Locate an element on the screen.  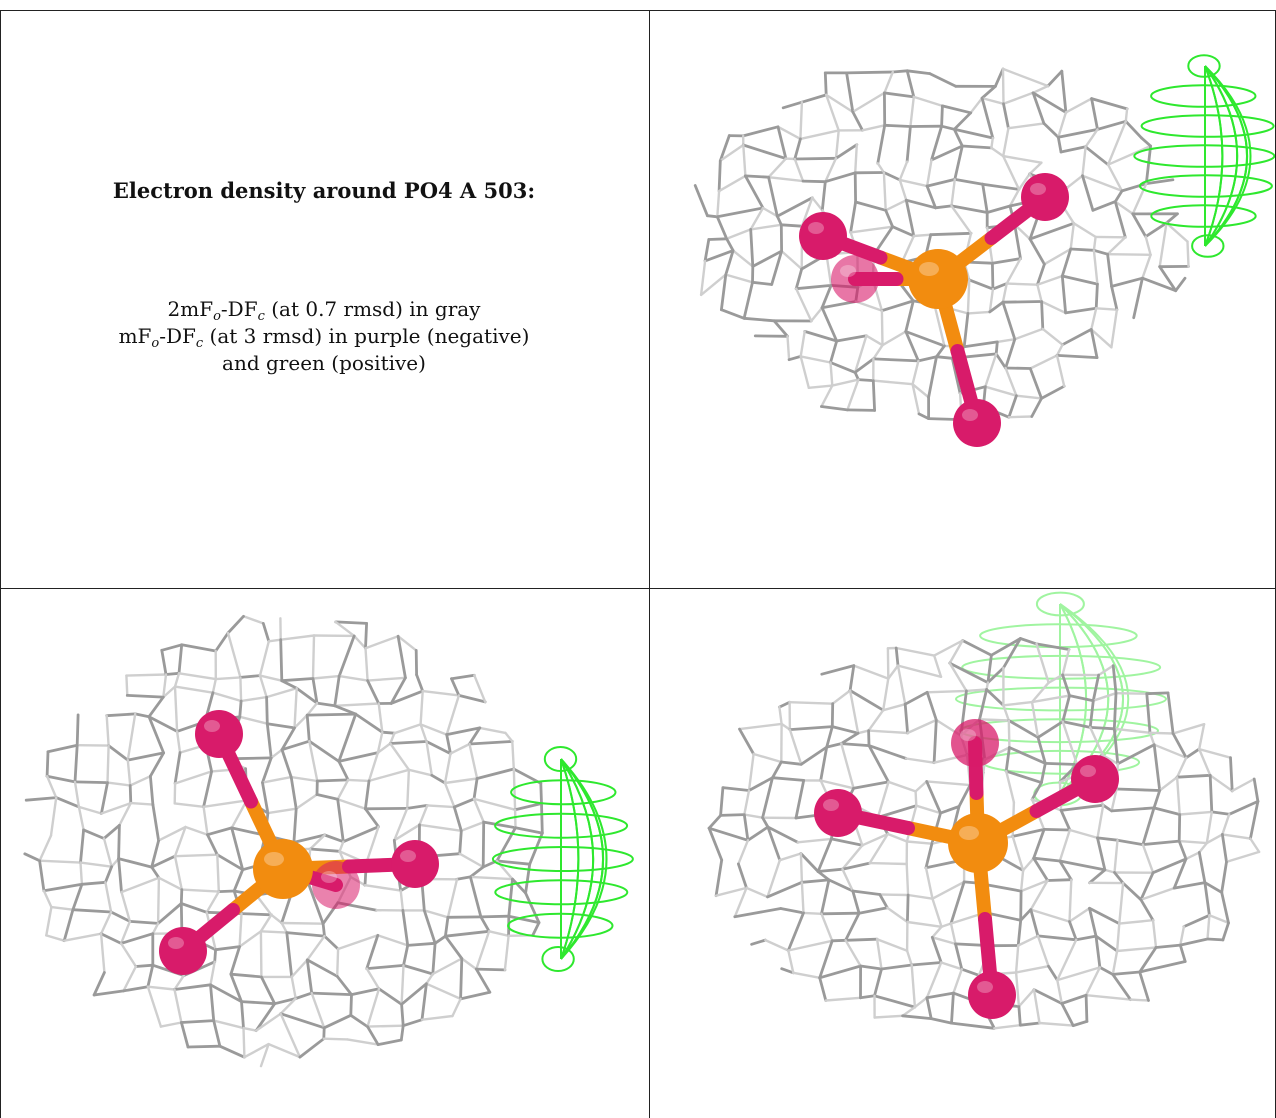
line2-rest: (at 3 rmsd) in purple (negative) is located at coordinates (366, 336).